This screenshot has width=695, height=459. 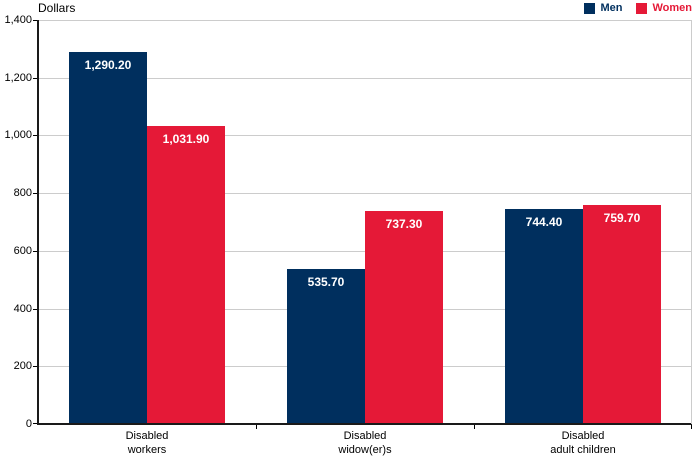 I want to click on x-axis-line, so click(x=364, y=424).